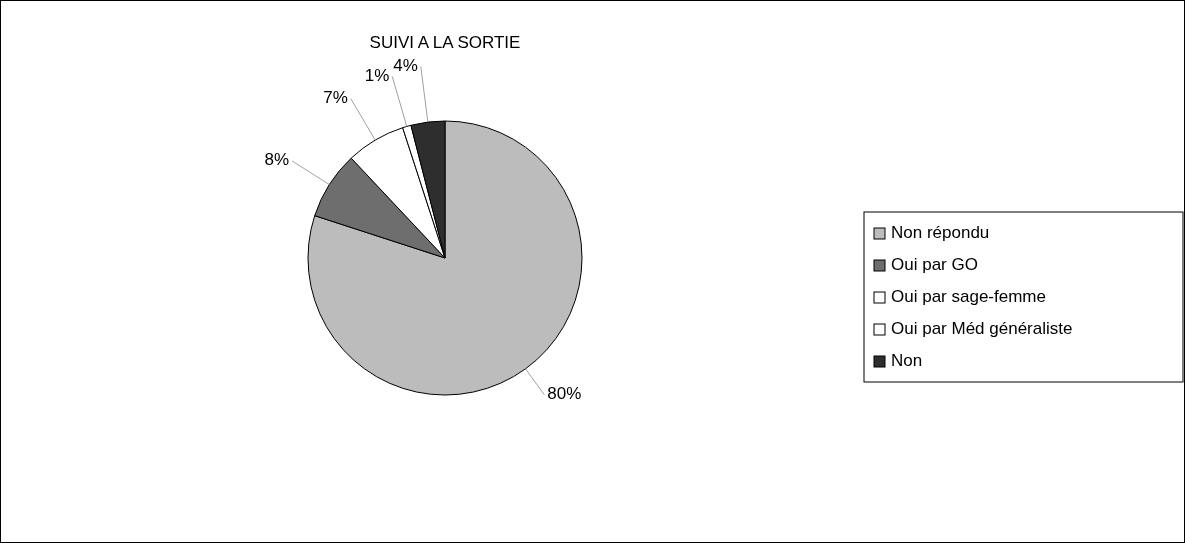  I want to click on chart-title: SUIVI A LA SORTIE, so click(445, 42).